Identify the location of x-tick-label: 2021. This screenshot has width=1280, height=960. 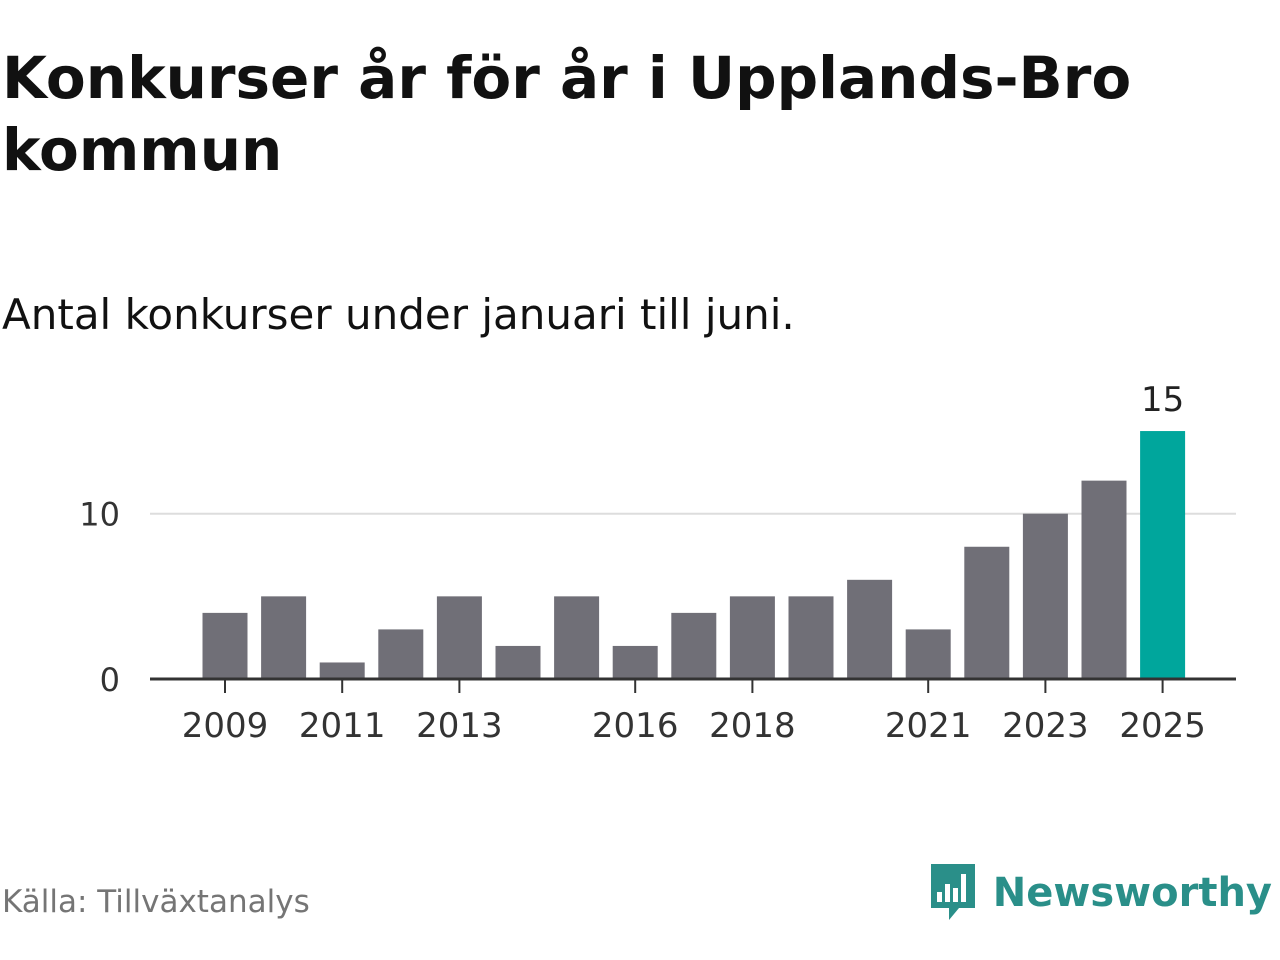
(928, 726).